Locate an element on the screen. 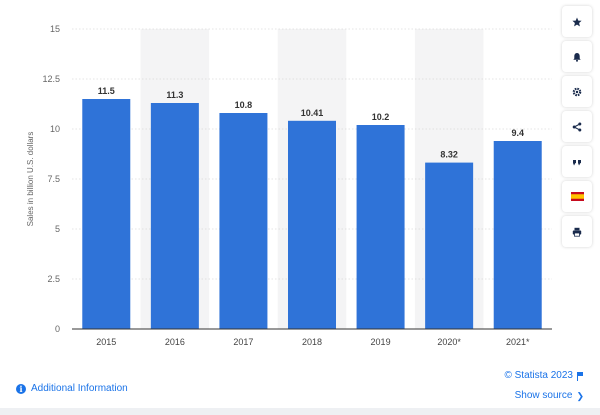 The image size is (600, 415). value-label: 8.32 is located at coordinates (449, 155).